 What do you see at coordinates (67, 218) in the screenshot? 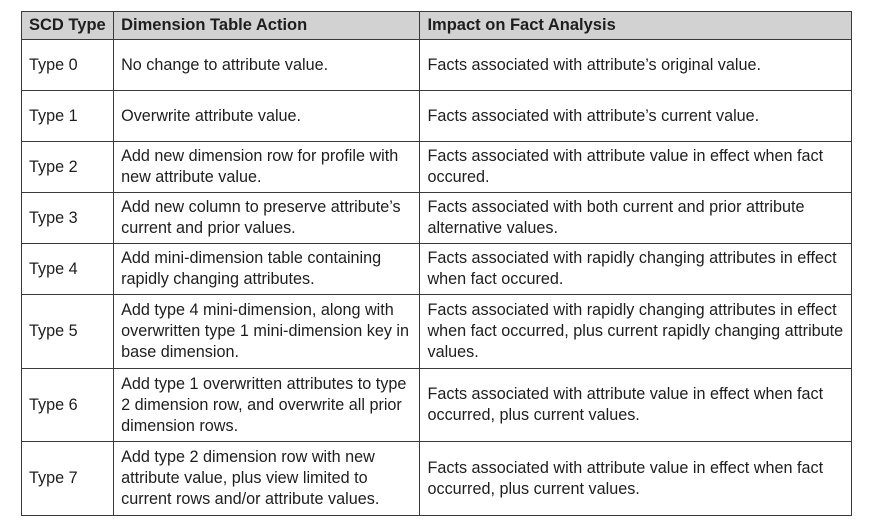
I see `scd-type-cell: Type 3` at bounding box center [67, 218].